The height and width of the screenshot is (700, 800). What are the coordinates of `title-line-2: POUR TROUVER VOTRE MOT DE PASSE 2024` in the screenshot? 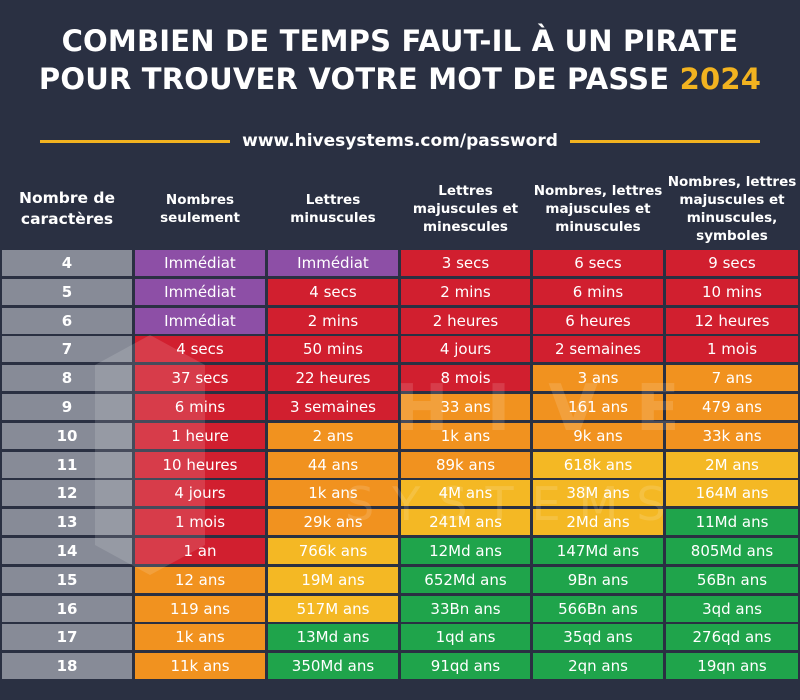 It's located at (400, 79).